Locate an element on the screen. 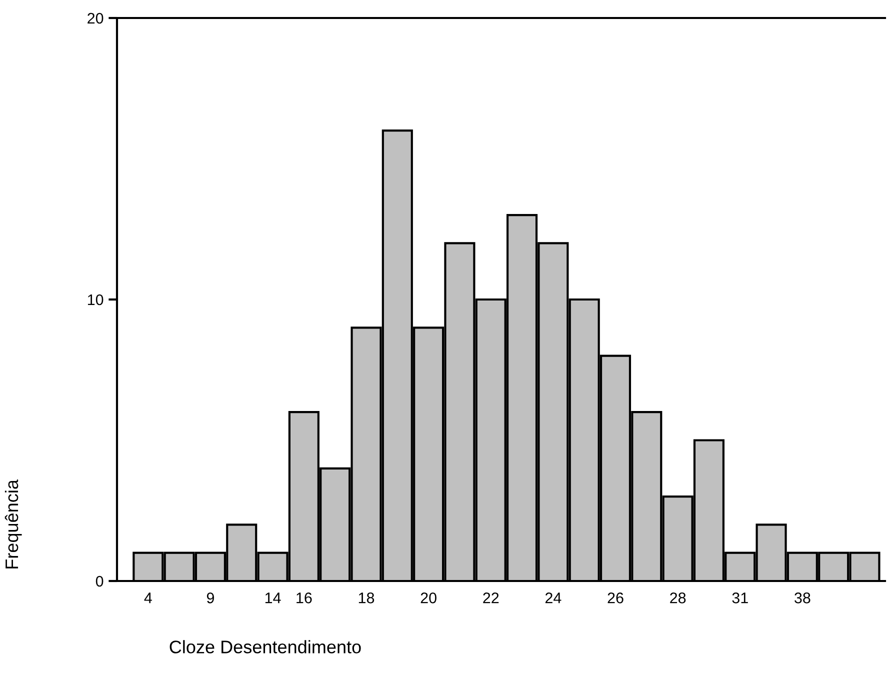  x-tick-label: 38 is located at coordinates (802, 598).